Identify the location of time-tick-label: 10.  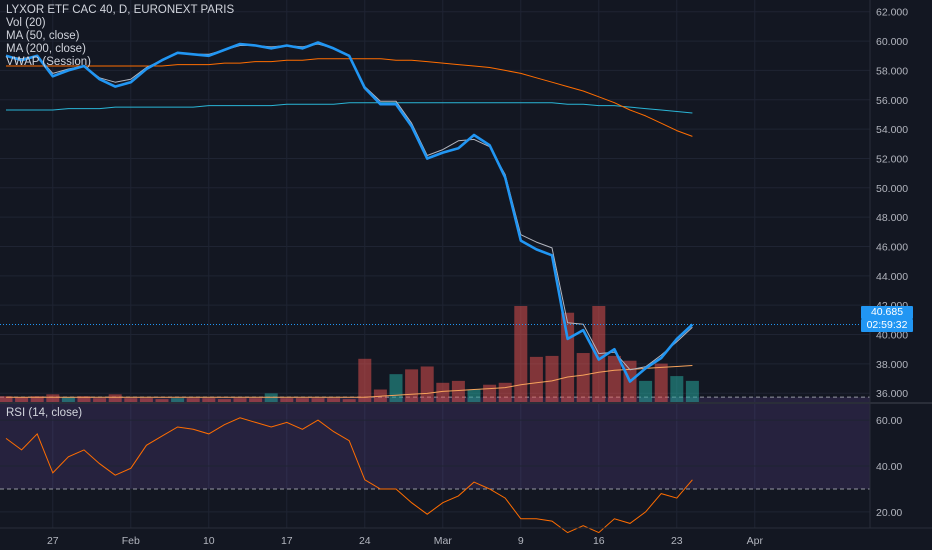
(209, 541).